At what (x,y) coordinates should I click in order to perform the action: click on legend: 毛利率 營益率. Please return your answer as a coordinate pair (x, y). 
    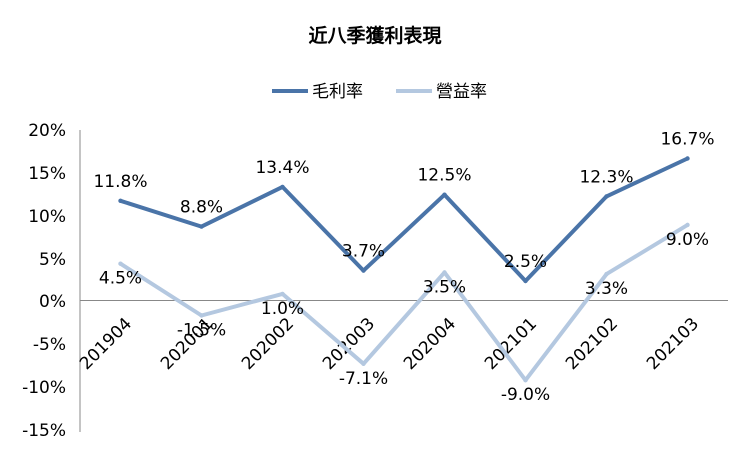
    Looking at the image, I should click on (379, 92).